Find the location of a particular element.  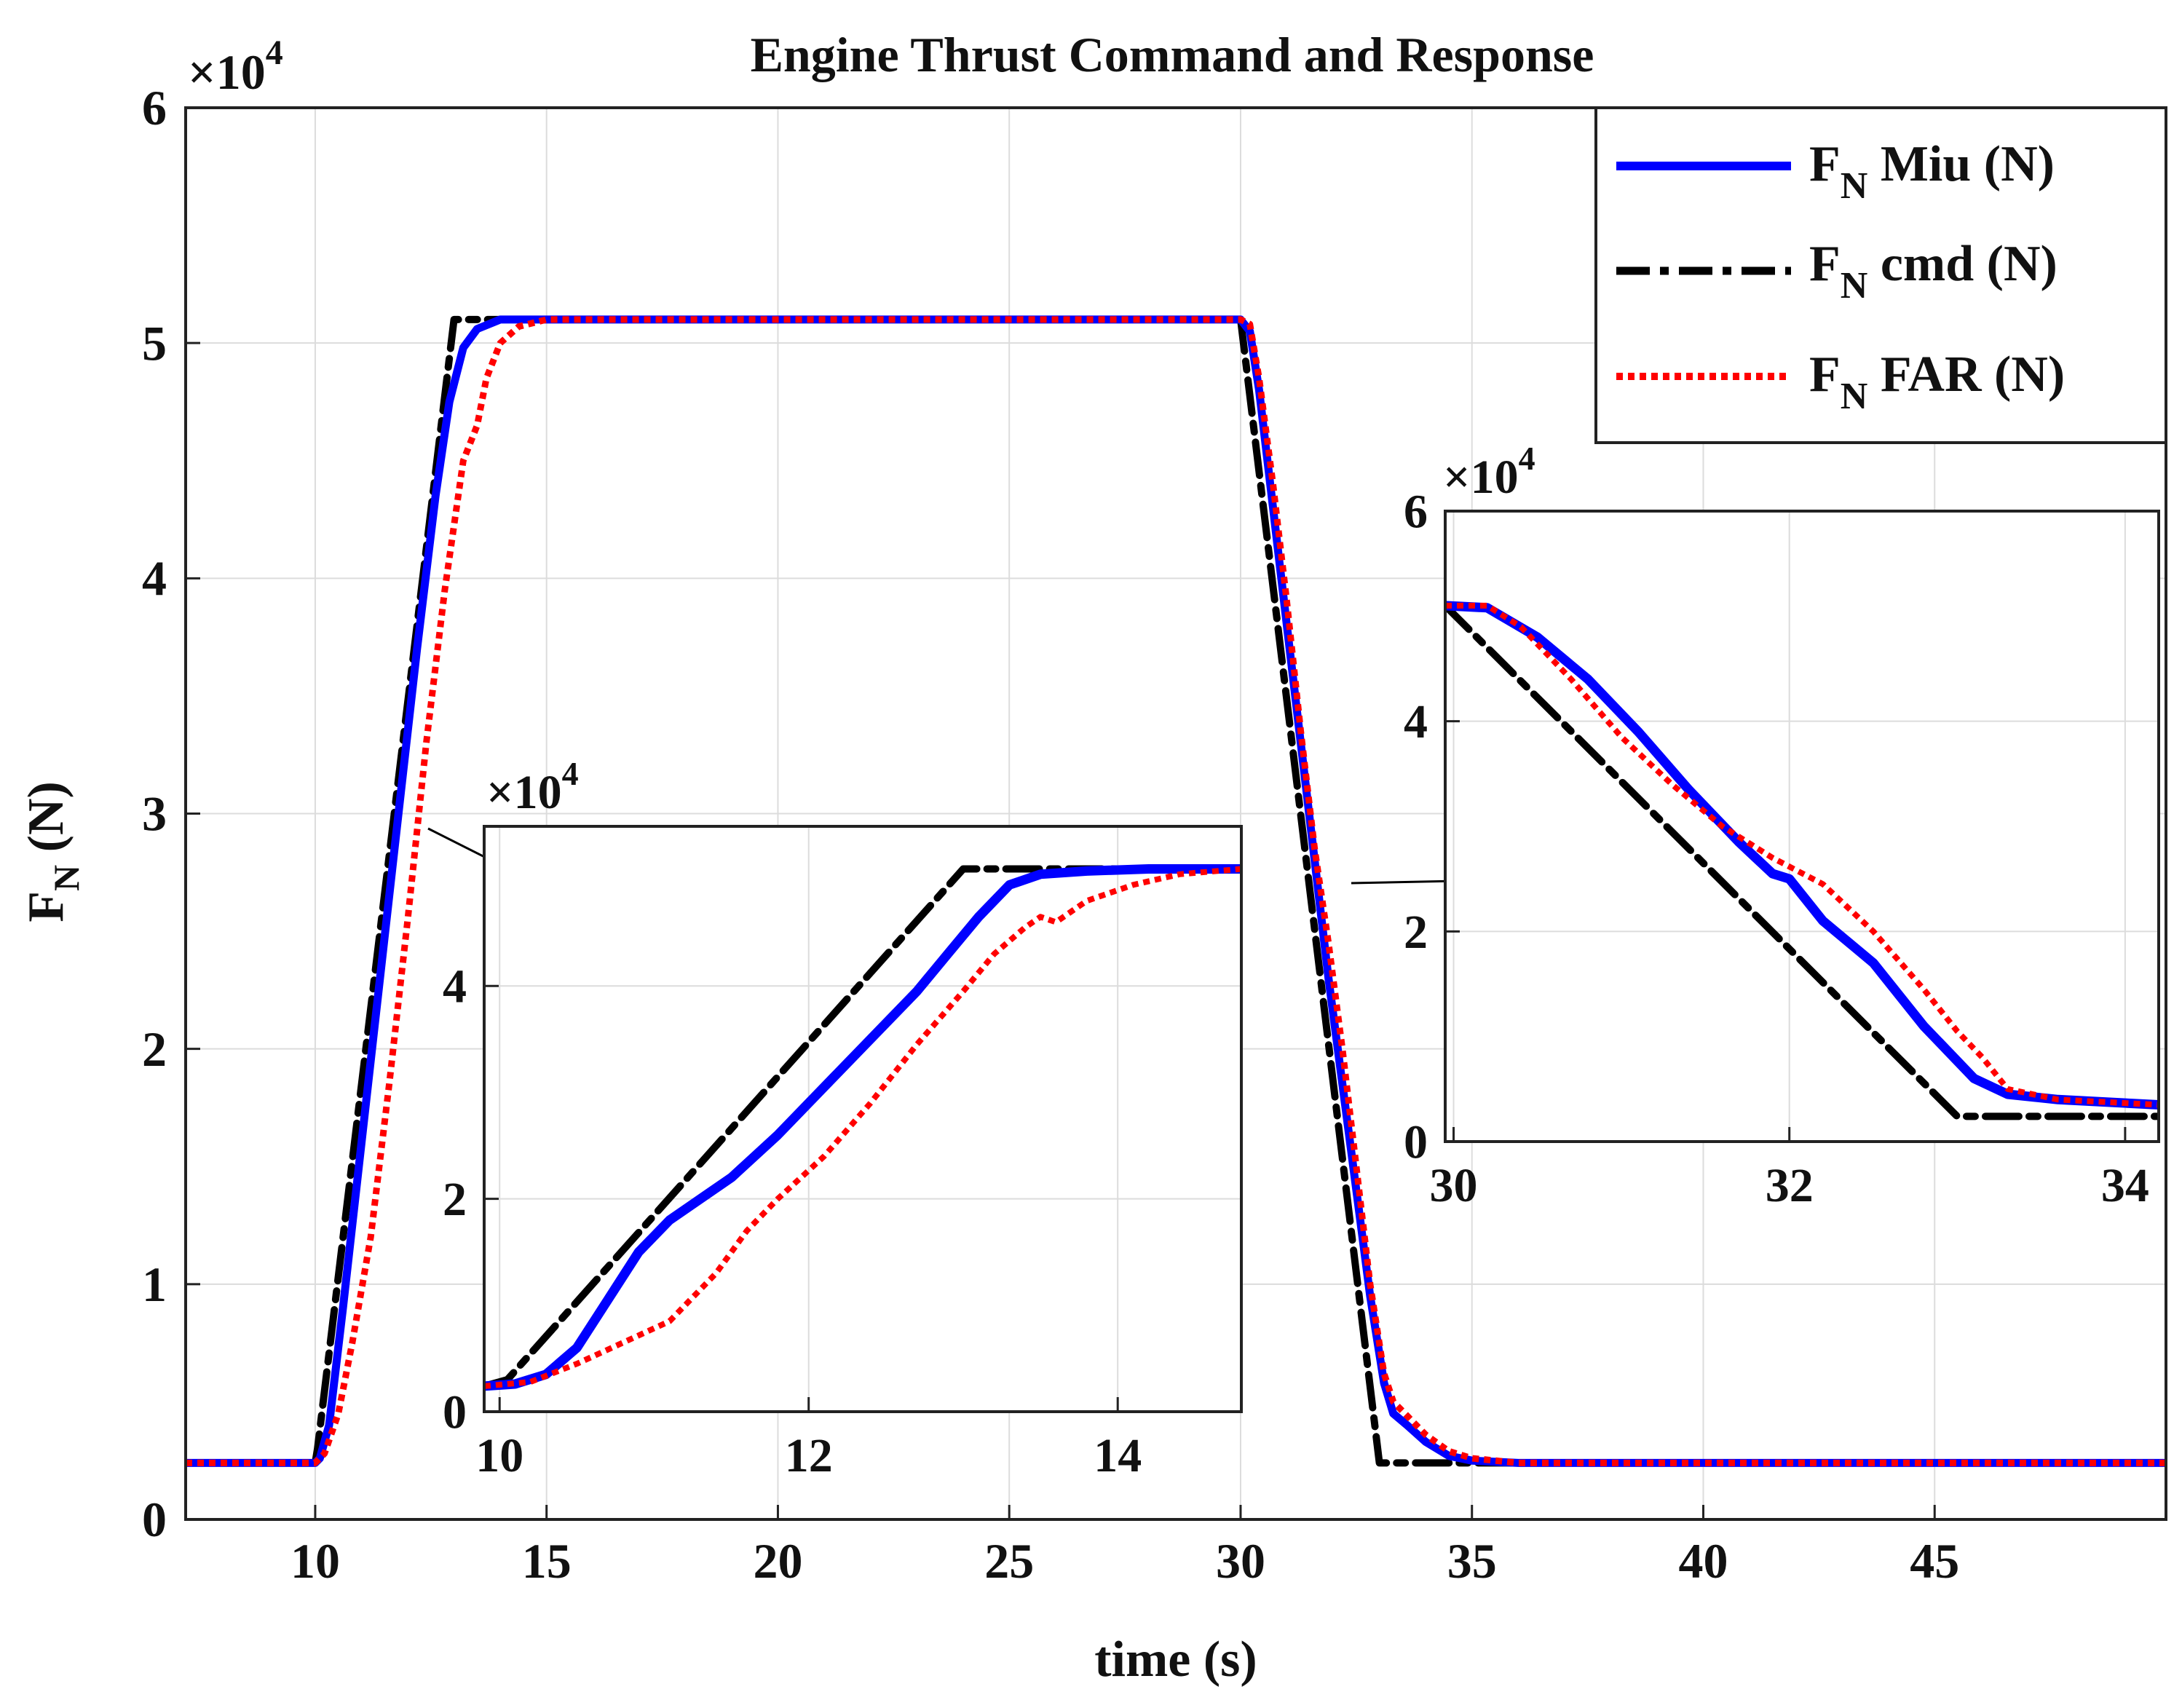

legend-label-miu: FN Miu (N) is located at coordinates (1932, 171).